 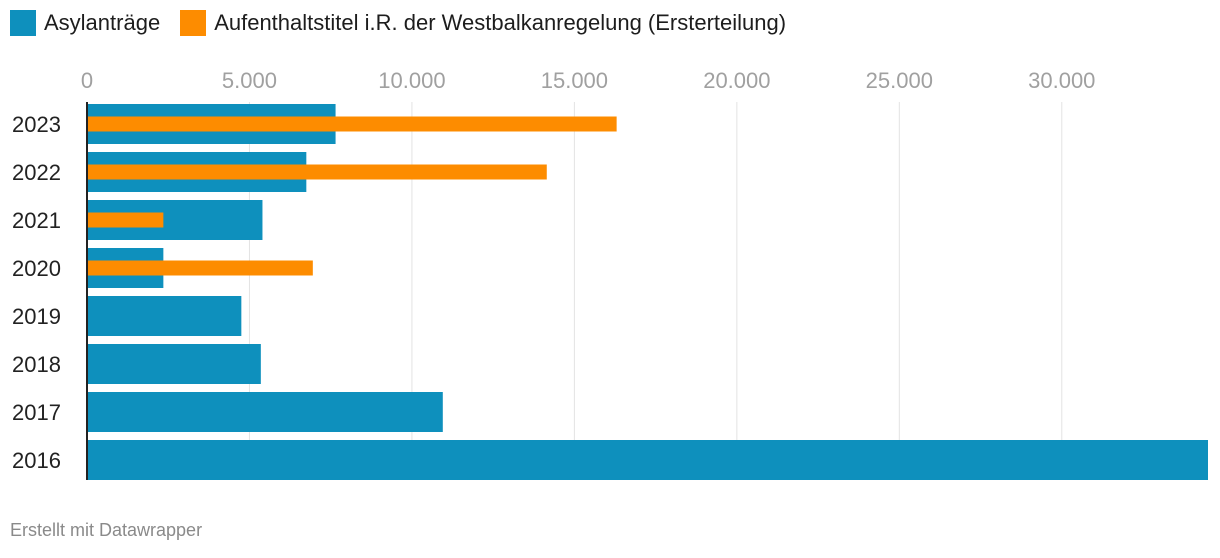 What do you see at coordinates (574, 80) in the screenshot?
I see `x-tick-label-15000: 15.000` at bounding box center [574, 80].